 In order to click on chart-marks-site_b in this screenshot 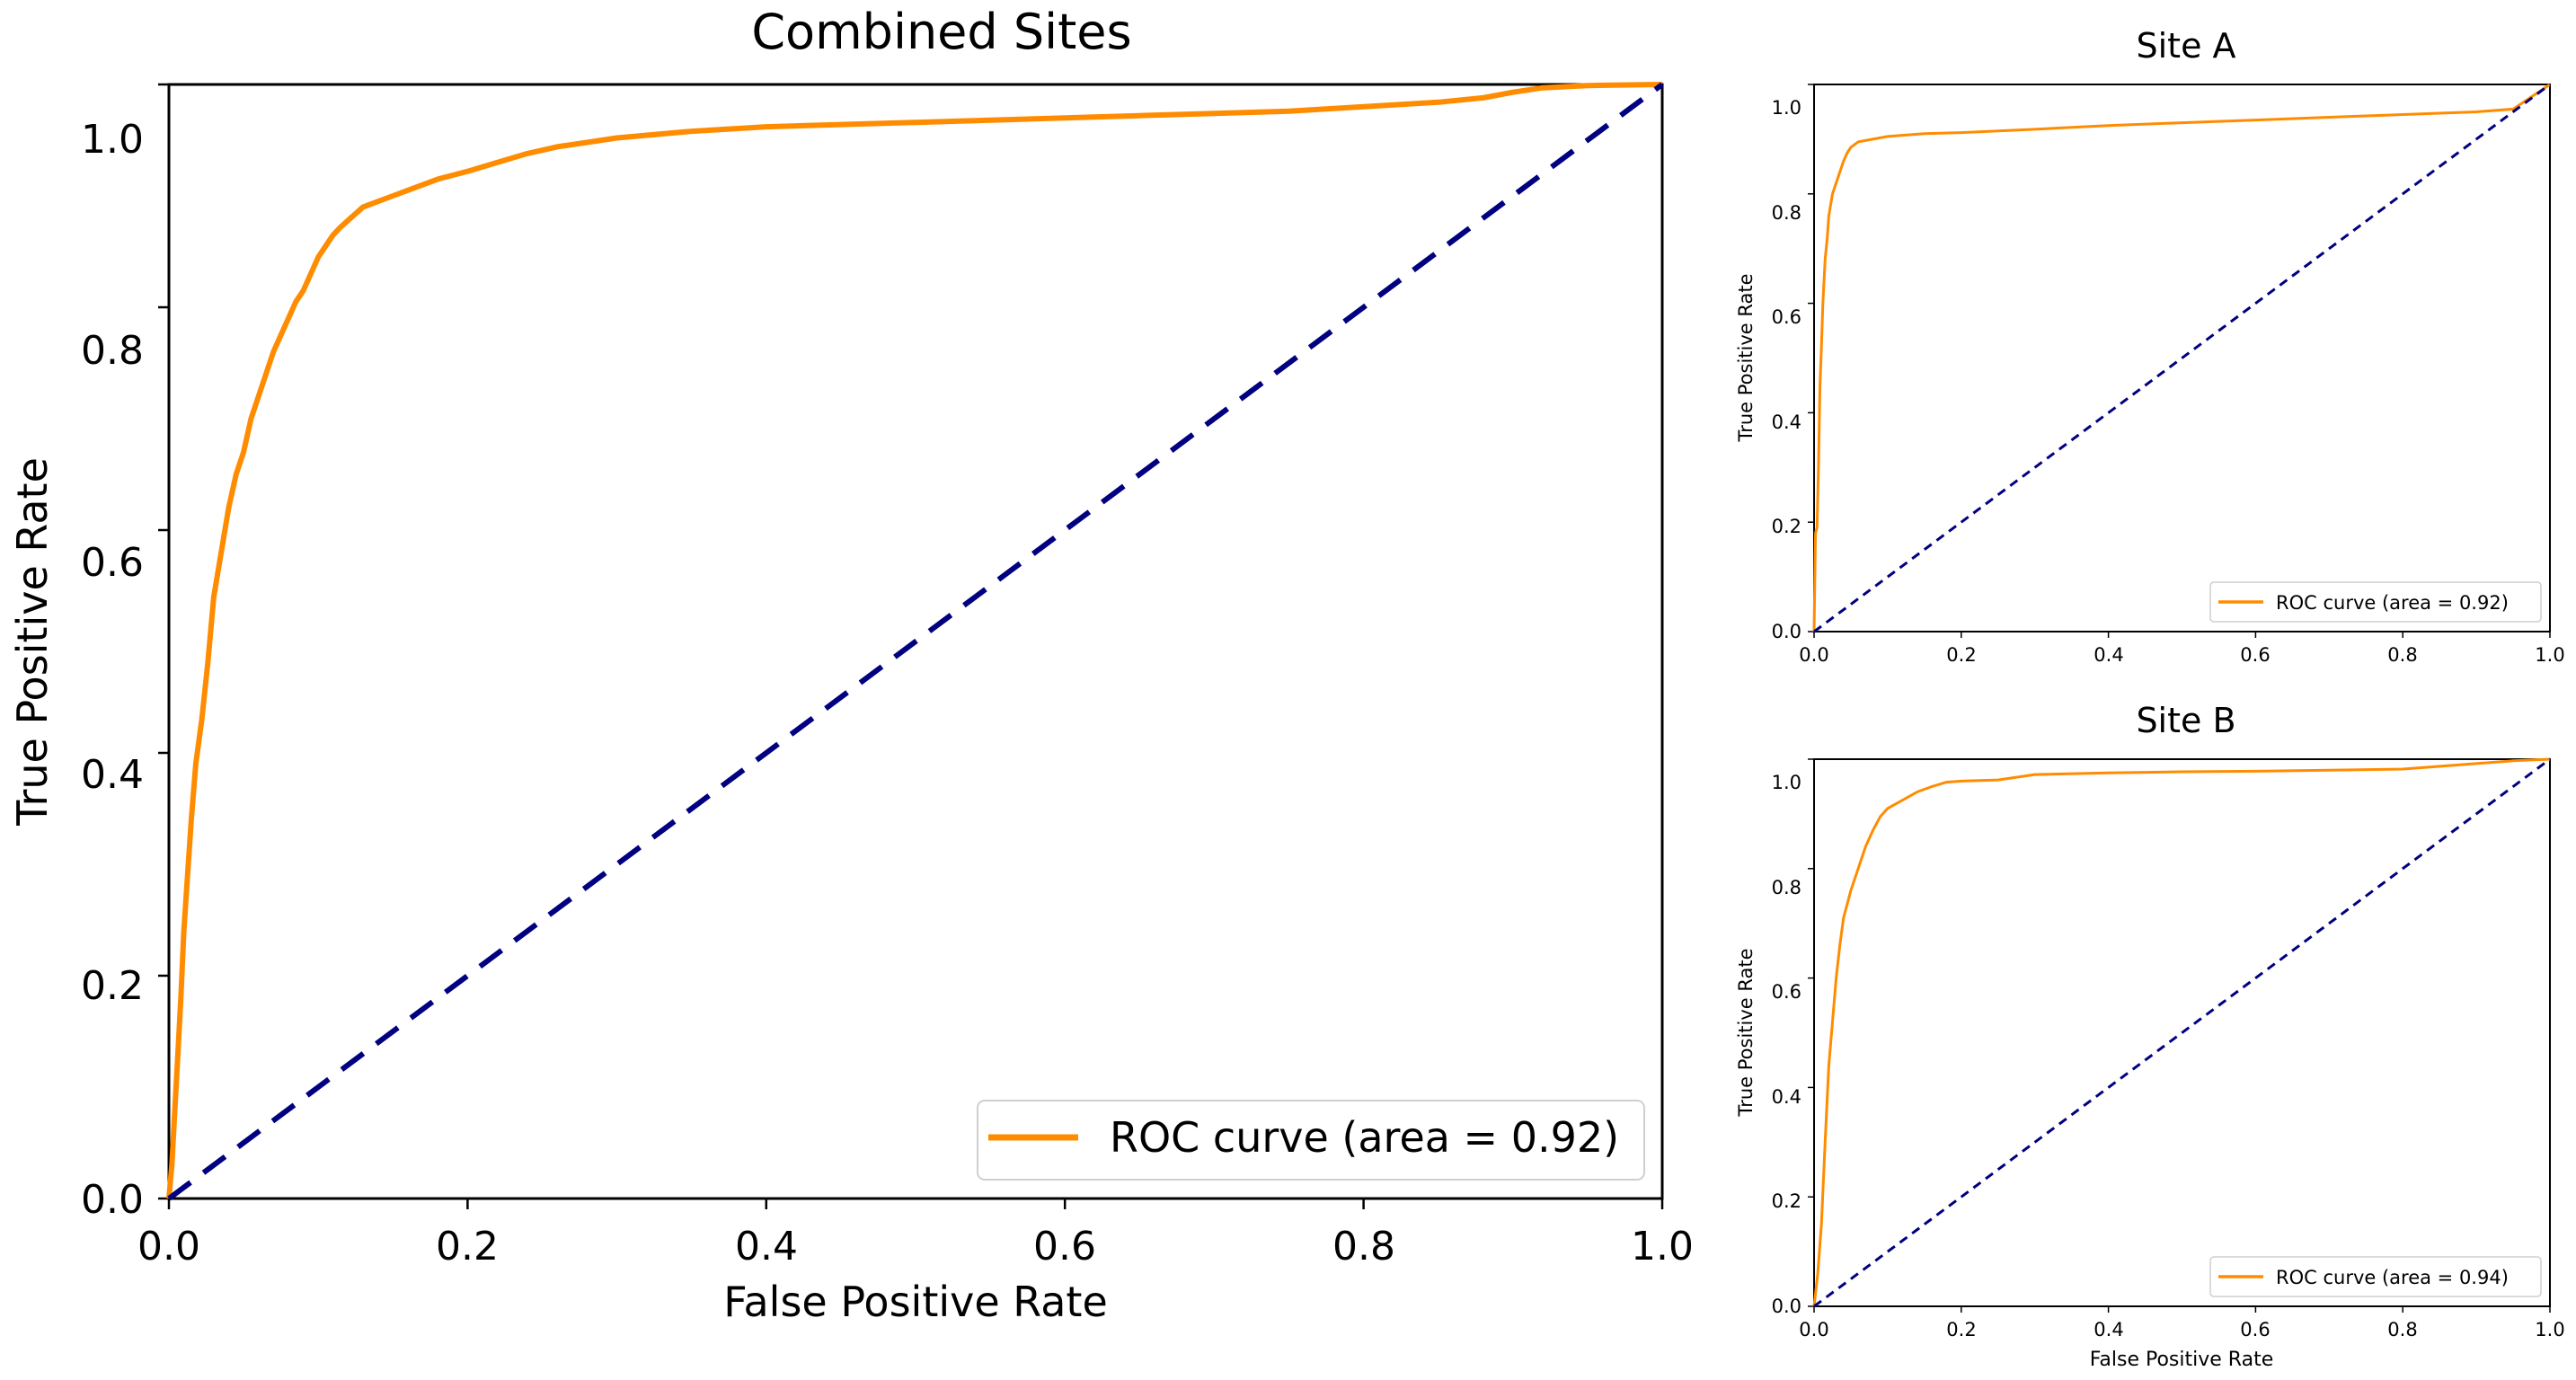, I will do `click(2179, 1035)`.